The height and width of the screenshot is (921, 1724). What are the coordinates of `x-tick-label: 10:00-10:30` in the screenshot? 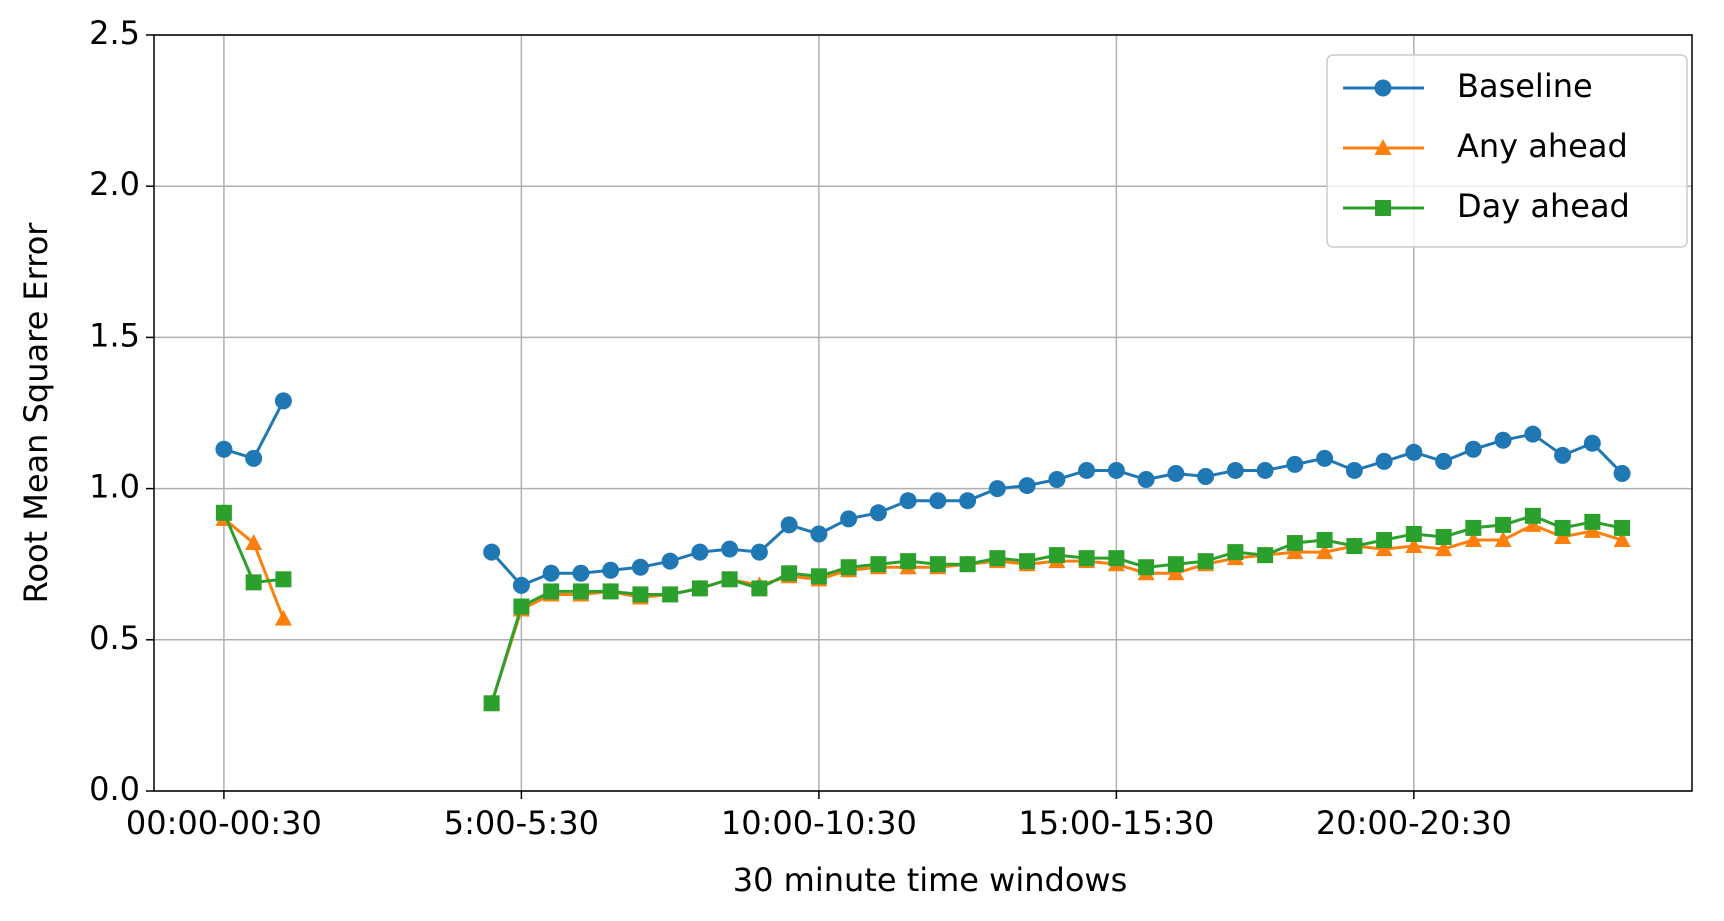 It's located at (819, 823).